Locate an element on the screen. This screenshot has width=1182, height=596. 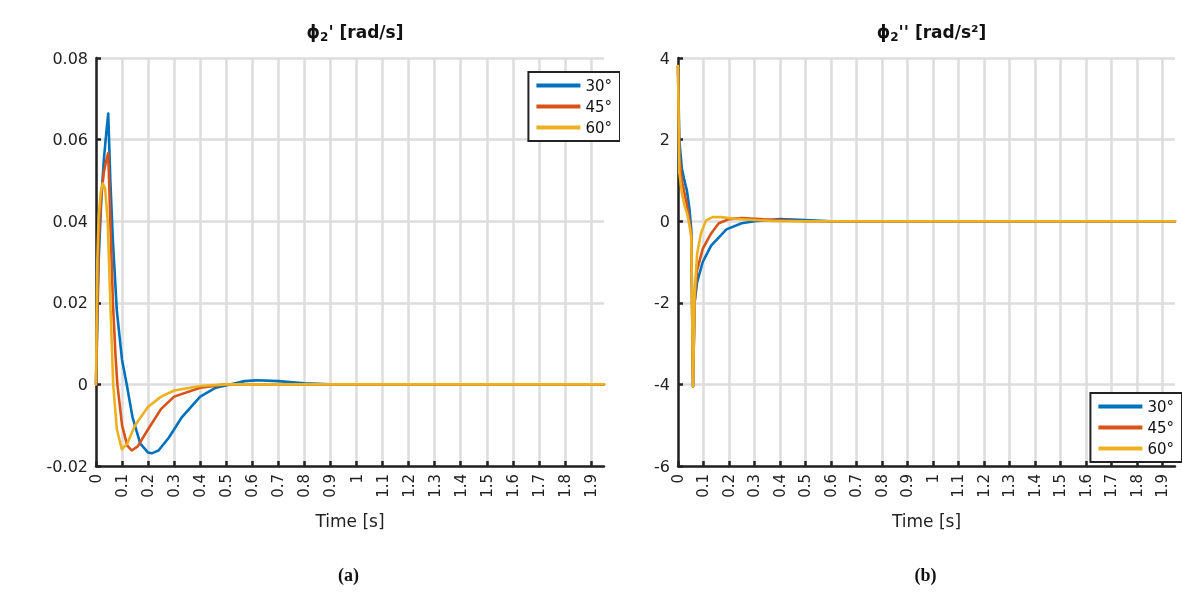
y-tick-label: 2 is located at coordinates (664, 140).